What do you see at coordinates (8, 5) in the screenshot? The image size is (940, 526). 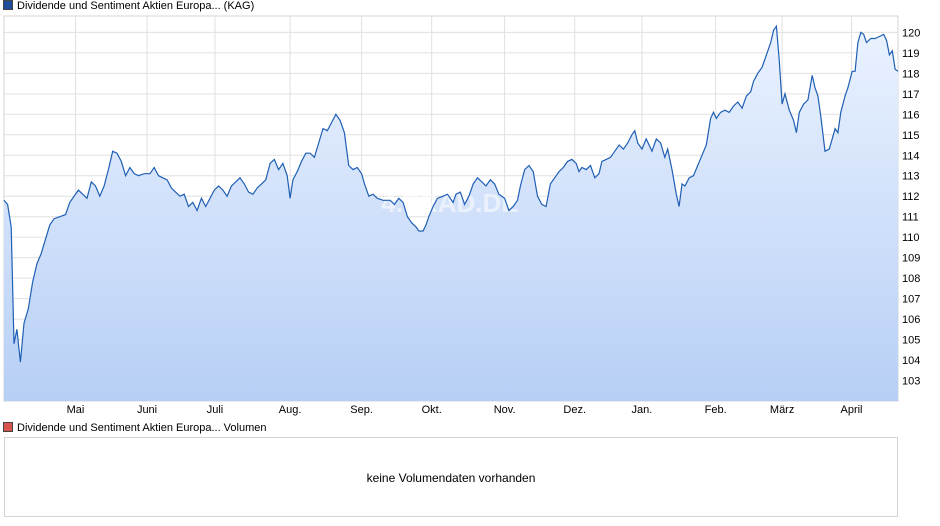 I see `legend-price-swatch` at bounding box center [8, 5].